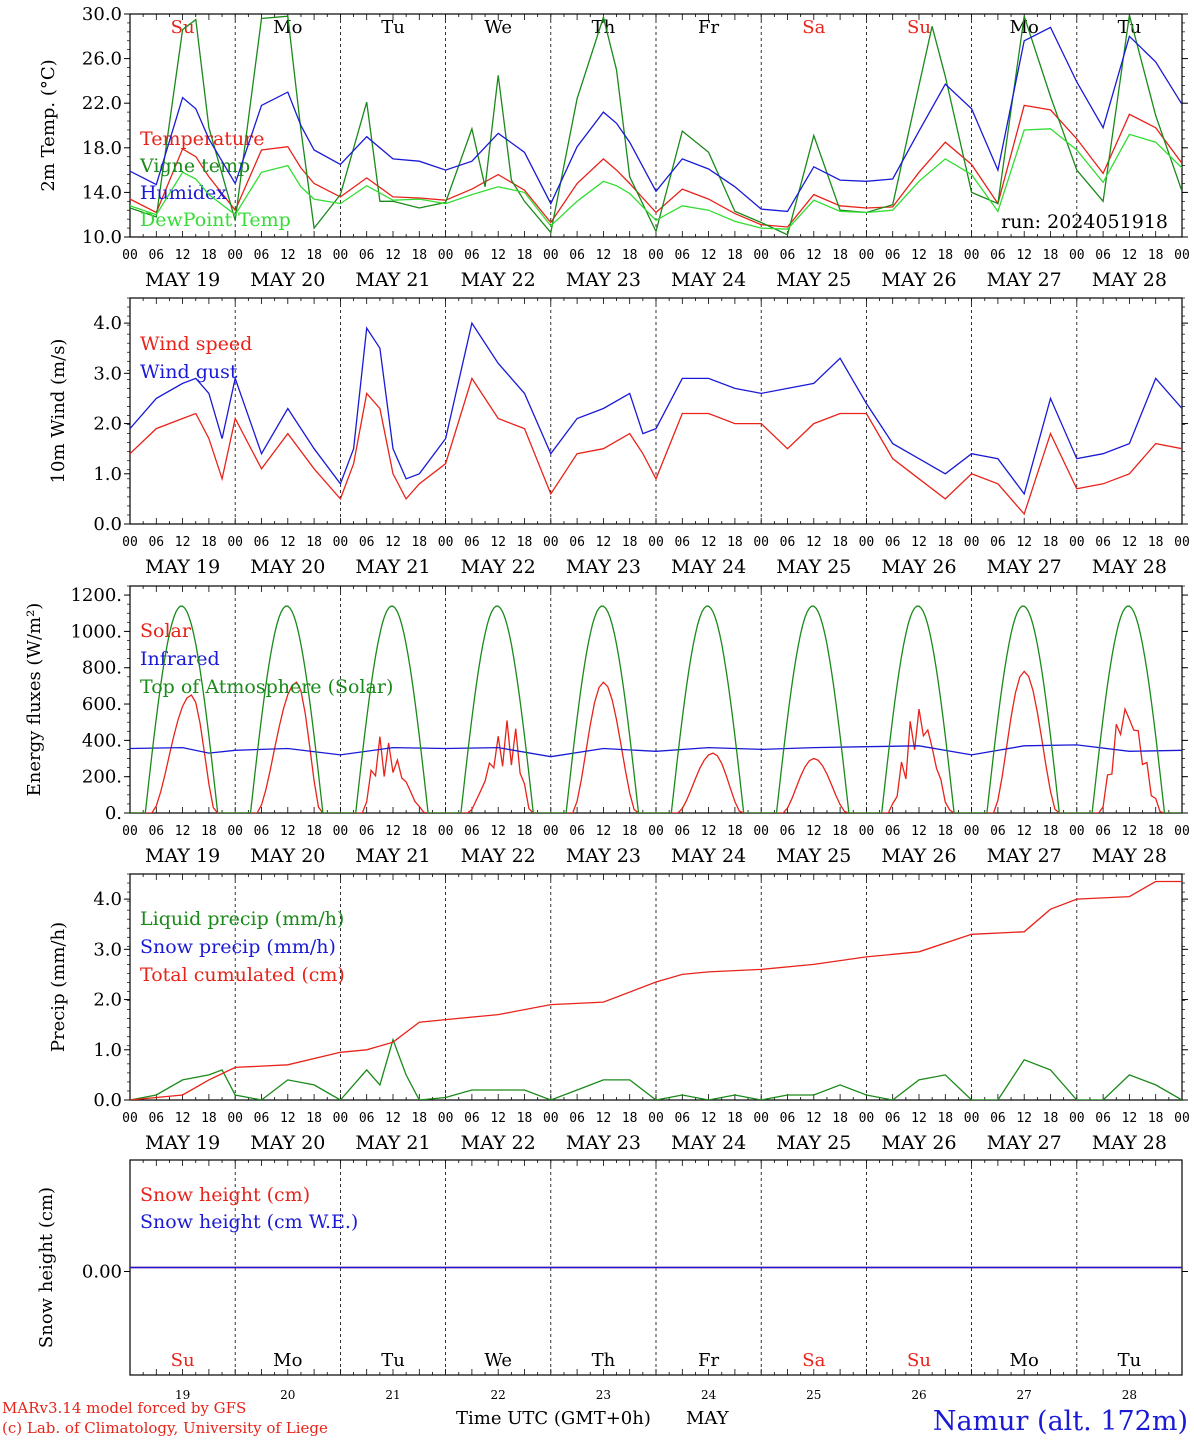 Image resolution: width=1194 pixels, height=1440 pixels. What do you see at coordinates (813, 1360) in the screenshot?
I see `weekday-label-bottom: Sa` at bounding box center [813, 1360].